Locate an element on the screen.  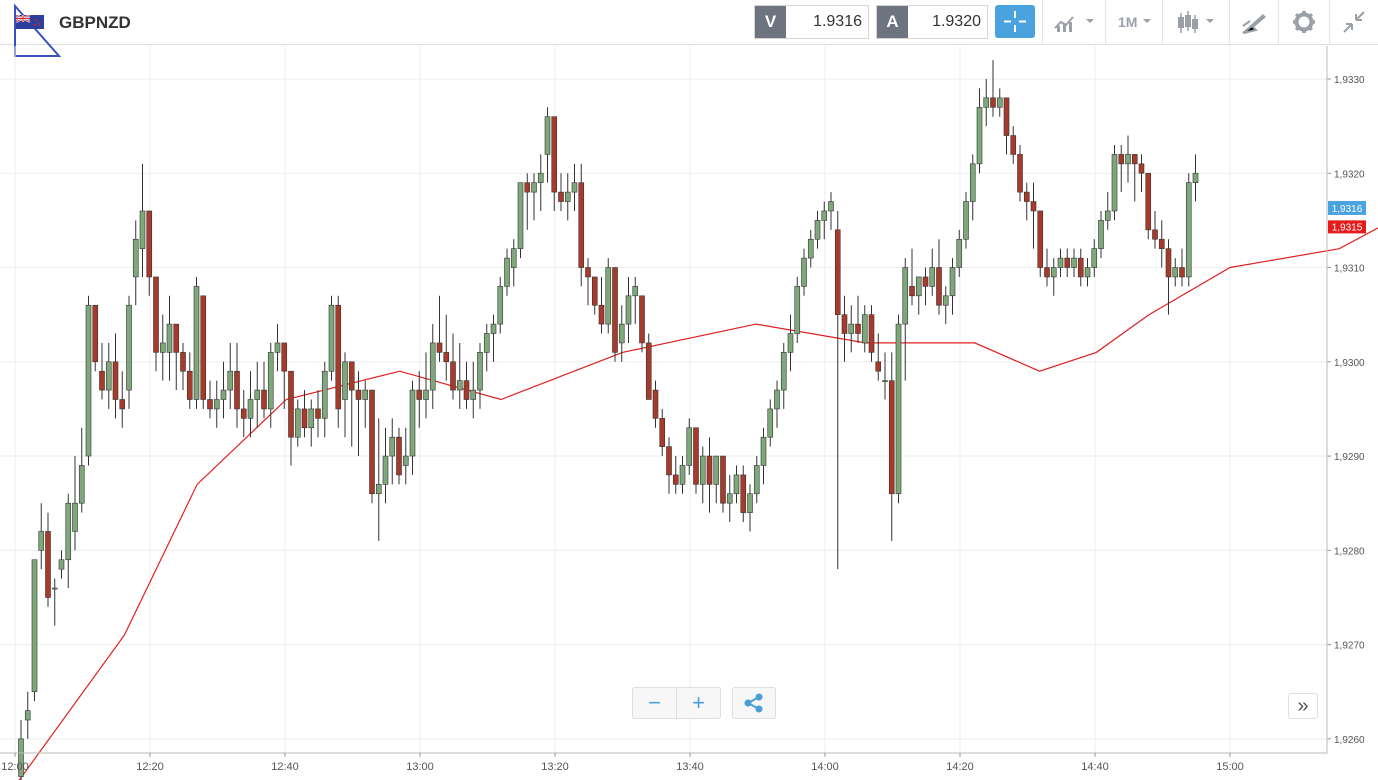
timeframe-chevron-icon is located at coordinates (1147, 21).